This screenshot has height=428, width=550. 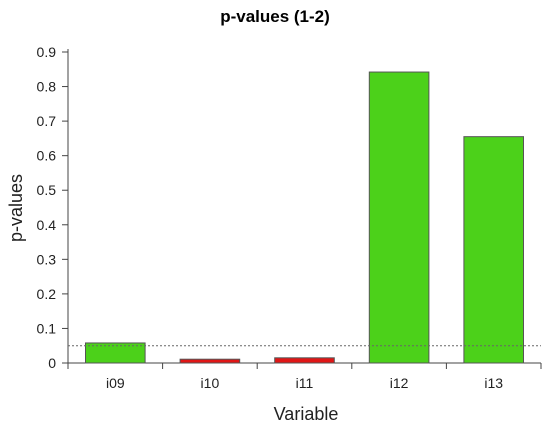 I want to click on bar-i12, so click(x=399, y=217).